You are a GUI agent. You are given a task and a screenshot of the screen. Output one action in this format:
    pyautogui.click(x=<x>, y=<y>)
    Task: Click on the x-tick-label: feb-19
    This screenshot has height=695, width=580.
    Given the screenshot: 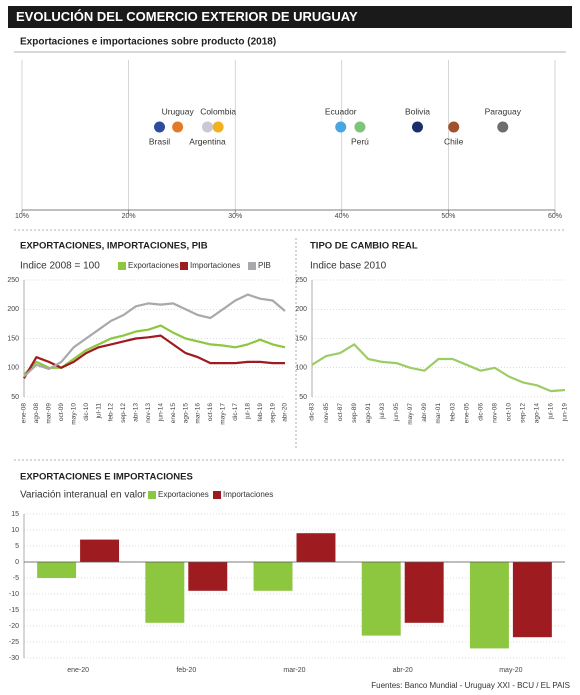 What is the action you would take?
    pyautogui.click(x=260, y=412)
    